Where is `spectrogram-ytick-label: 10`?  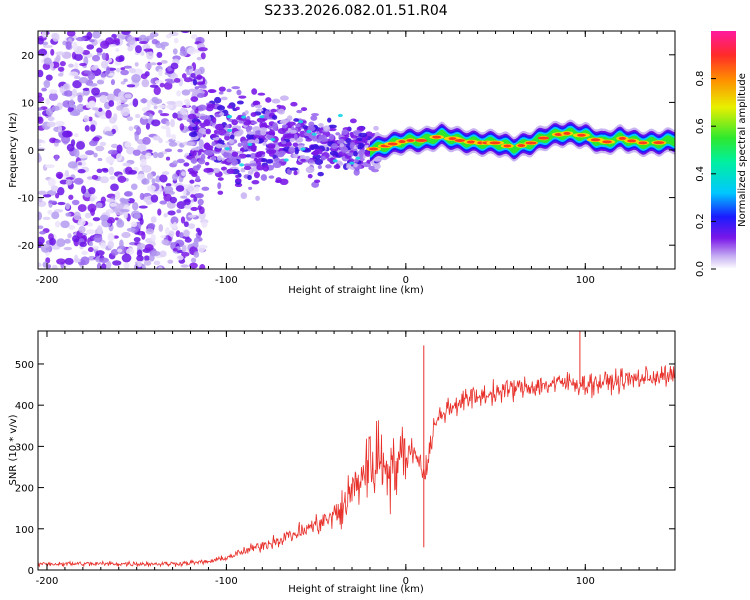 spectrogram-ytick-label: 10 is located at coordinates (27, 103).